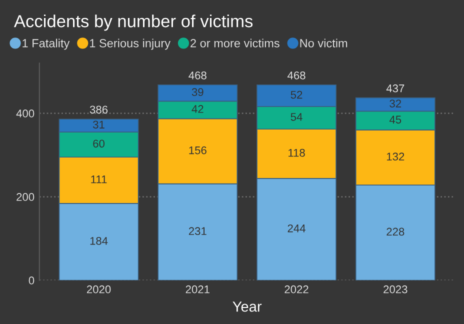 Image resolution: width=464 pixels, height=324 pixels. I want to click on legend-label: 2 or more victims, so click(235, 43).